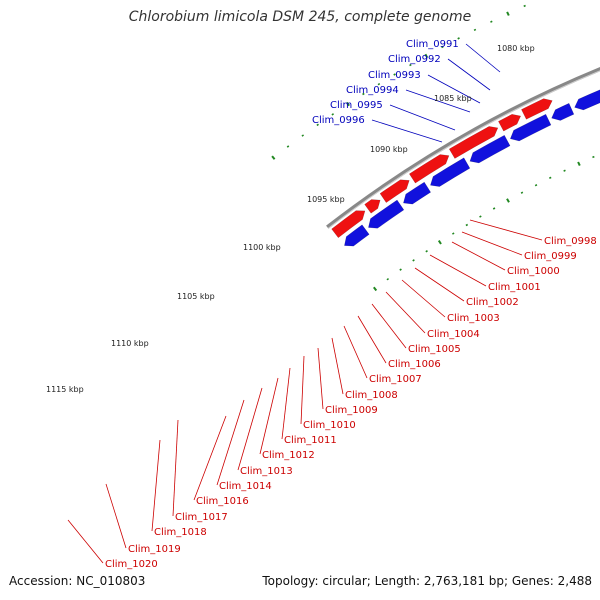 Image resolution: width=600 pixels, height=600 pixels. What do you see at coordinates (432, 44) in the screenshot?
I see `gene-label-reverse: Clim_0991` at bounding box center [432, 44].